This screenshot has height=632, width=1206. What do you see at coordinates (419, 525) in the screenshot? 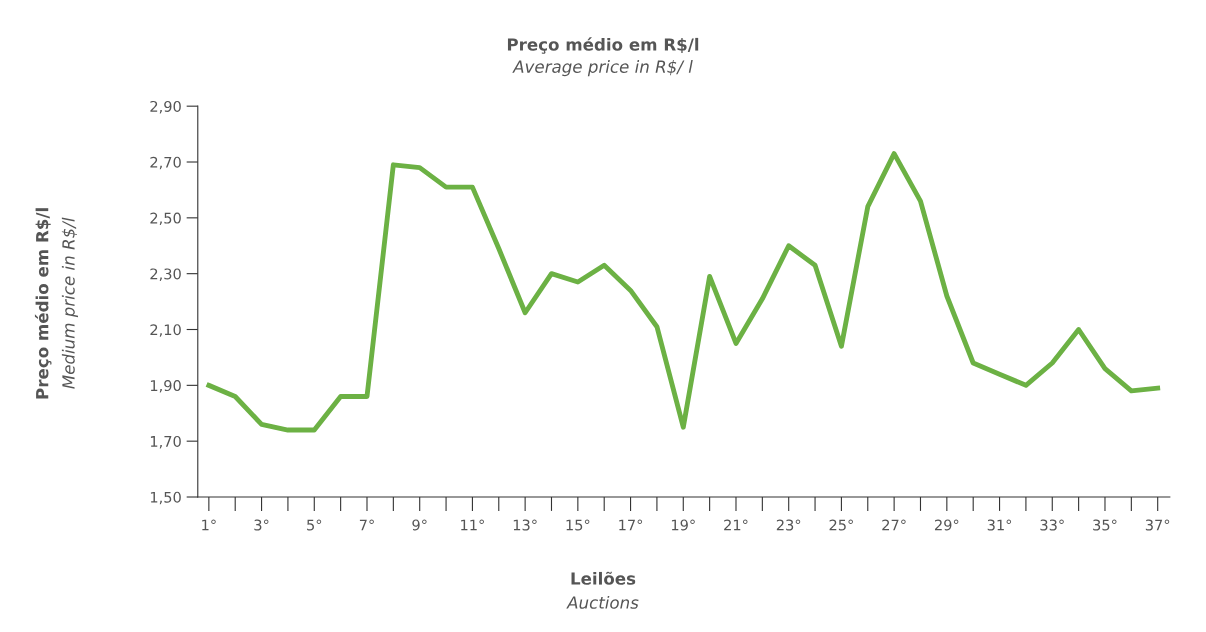
I see `x-tick-label: 9°` at bounding box center [419, 525].